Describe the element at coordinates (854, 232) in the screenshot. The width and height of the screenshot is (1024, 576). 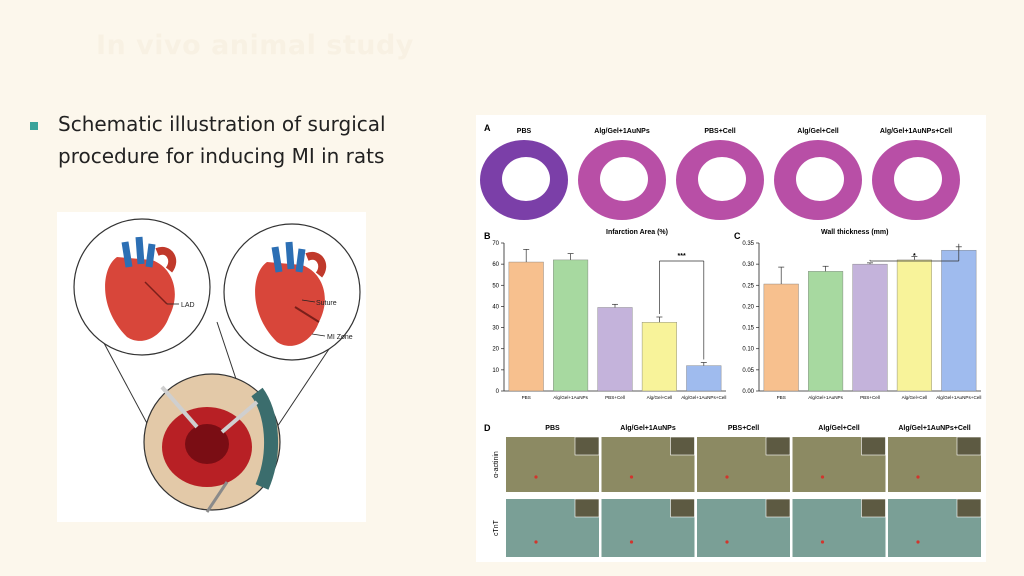
I see `chart-c-title: Wall thickness (mm)` at that location.